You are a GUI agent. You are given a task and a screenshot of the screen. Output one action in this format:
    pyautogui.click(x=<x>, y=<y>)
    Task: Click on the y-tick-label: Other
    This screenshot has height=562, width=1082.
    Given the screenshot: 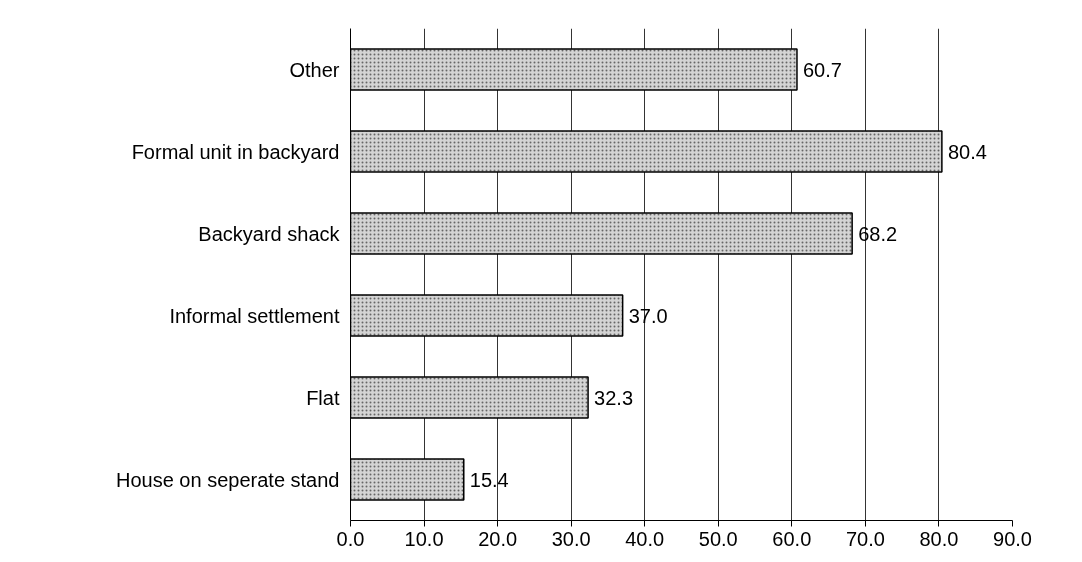 What is the action you would take?
    pyautogui.click(x=314, y=69)
    